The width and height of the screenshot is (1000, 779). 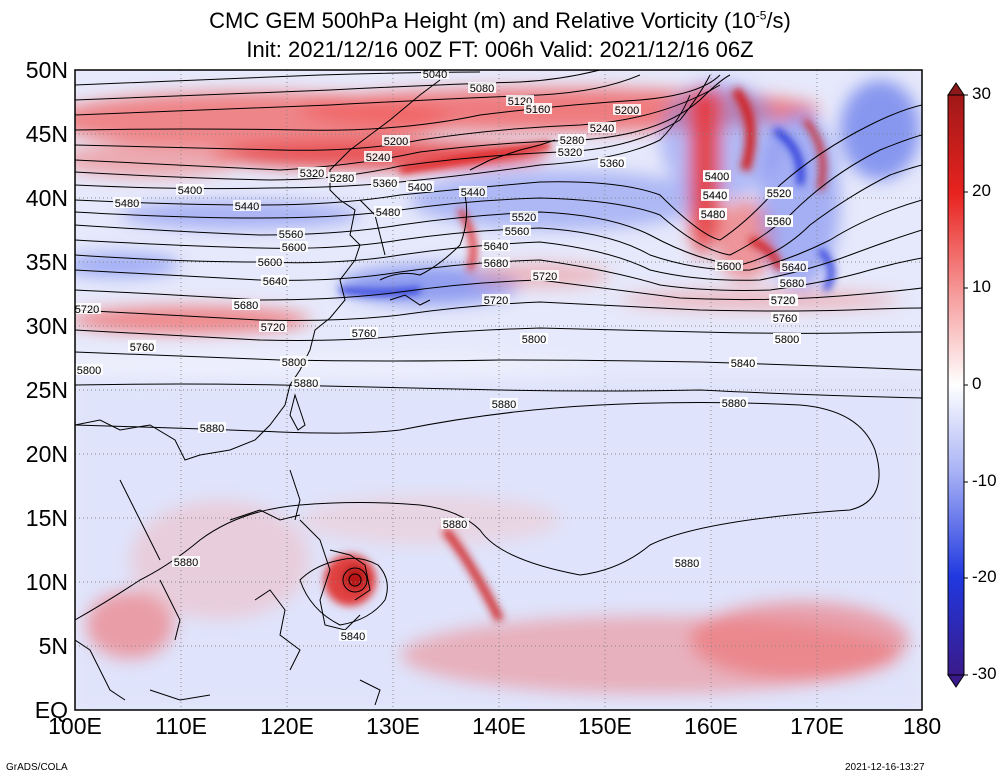 What do you see at coordinates (46, 326) in the screenshot?
I see `lat-label: 30N` at bounding box center [46, 326].